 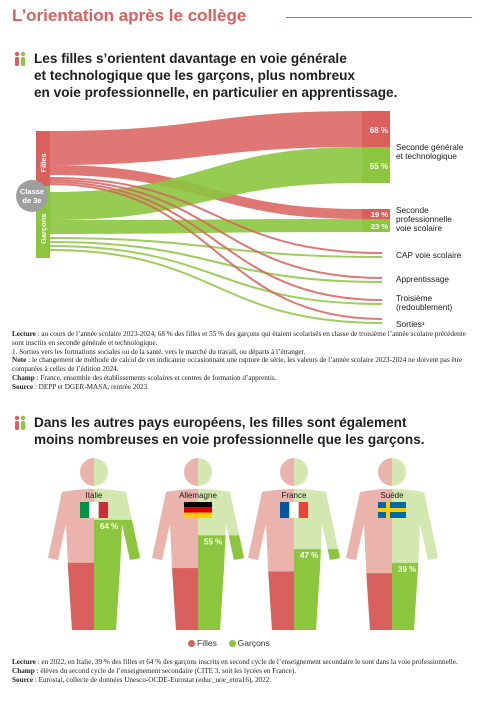 What do you see at coordinates (426, 156) in the screenshot?
I see `destination-label: et technologique` at bounding box center [426, 156].